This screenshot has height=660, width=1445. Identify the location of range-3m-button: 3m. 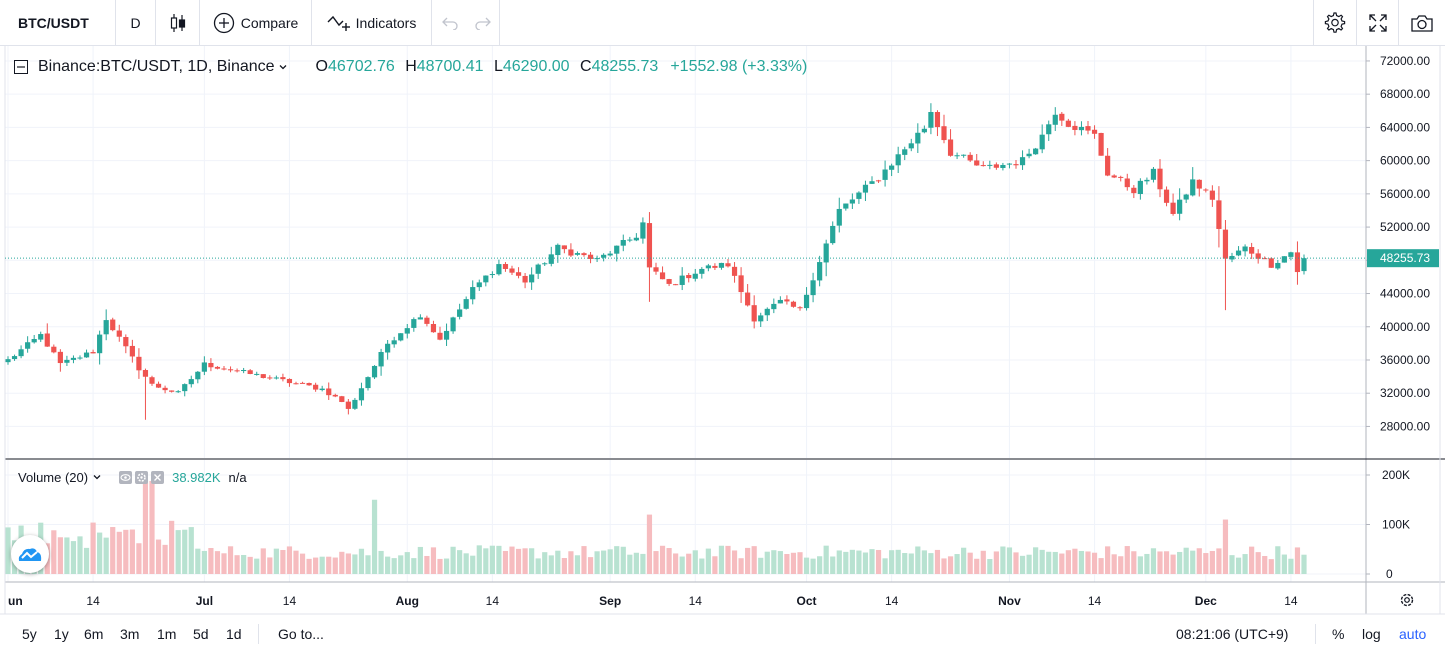
(130, 634).